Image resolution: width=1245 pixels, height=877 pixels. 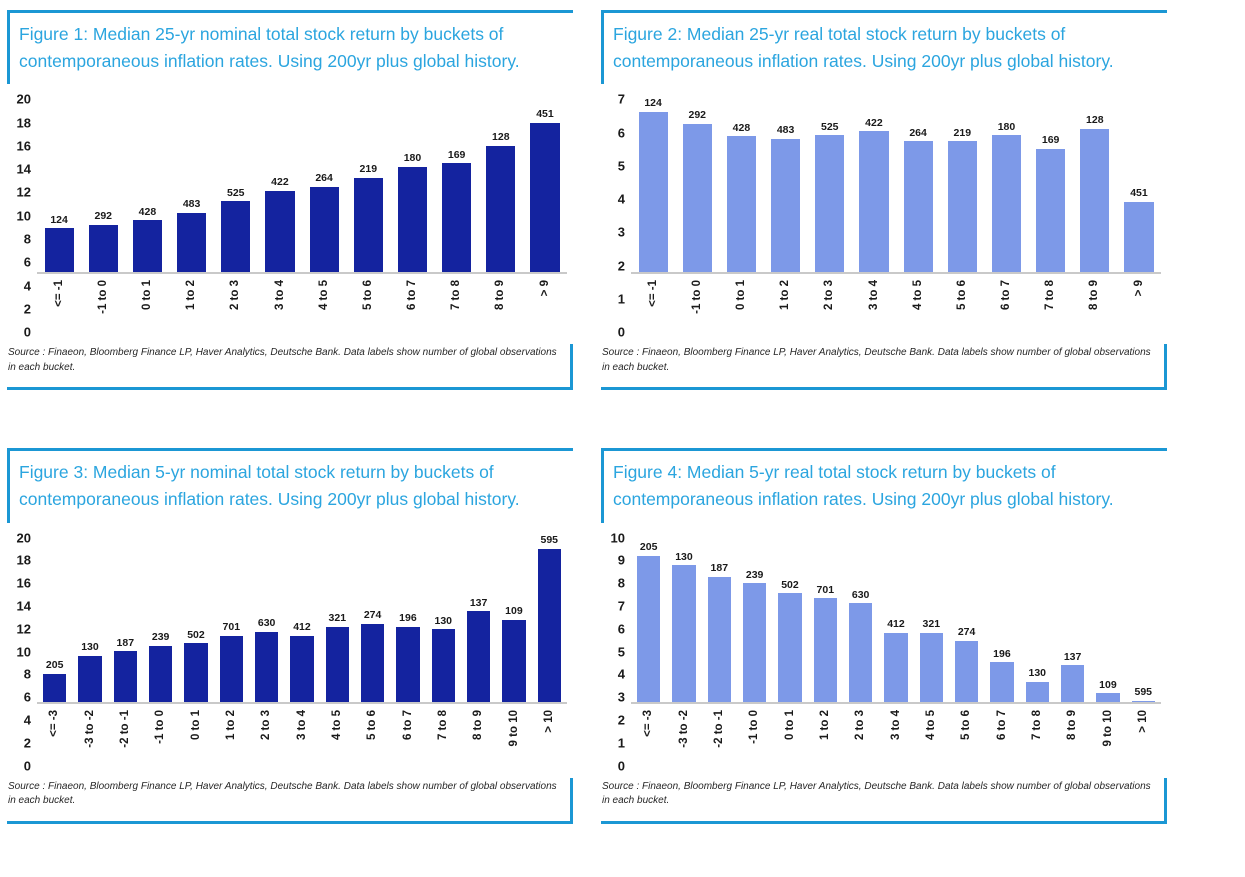 I want to click on x-category-label: 0 to 1, so click(x=741, y=295).